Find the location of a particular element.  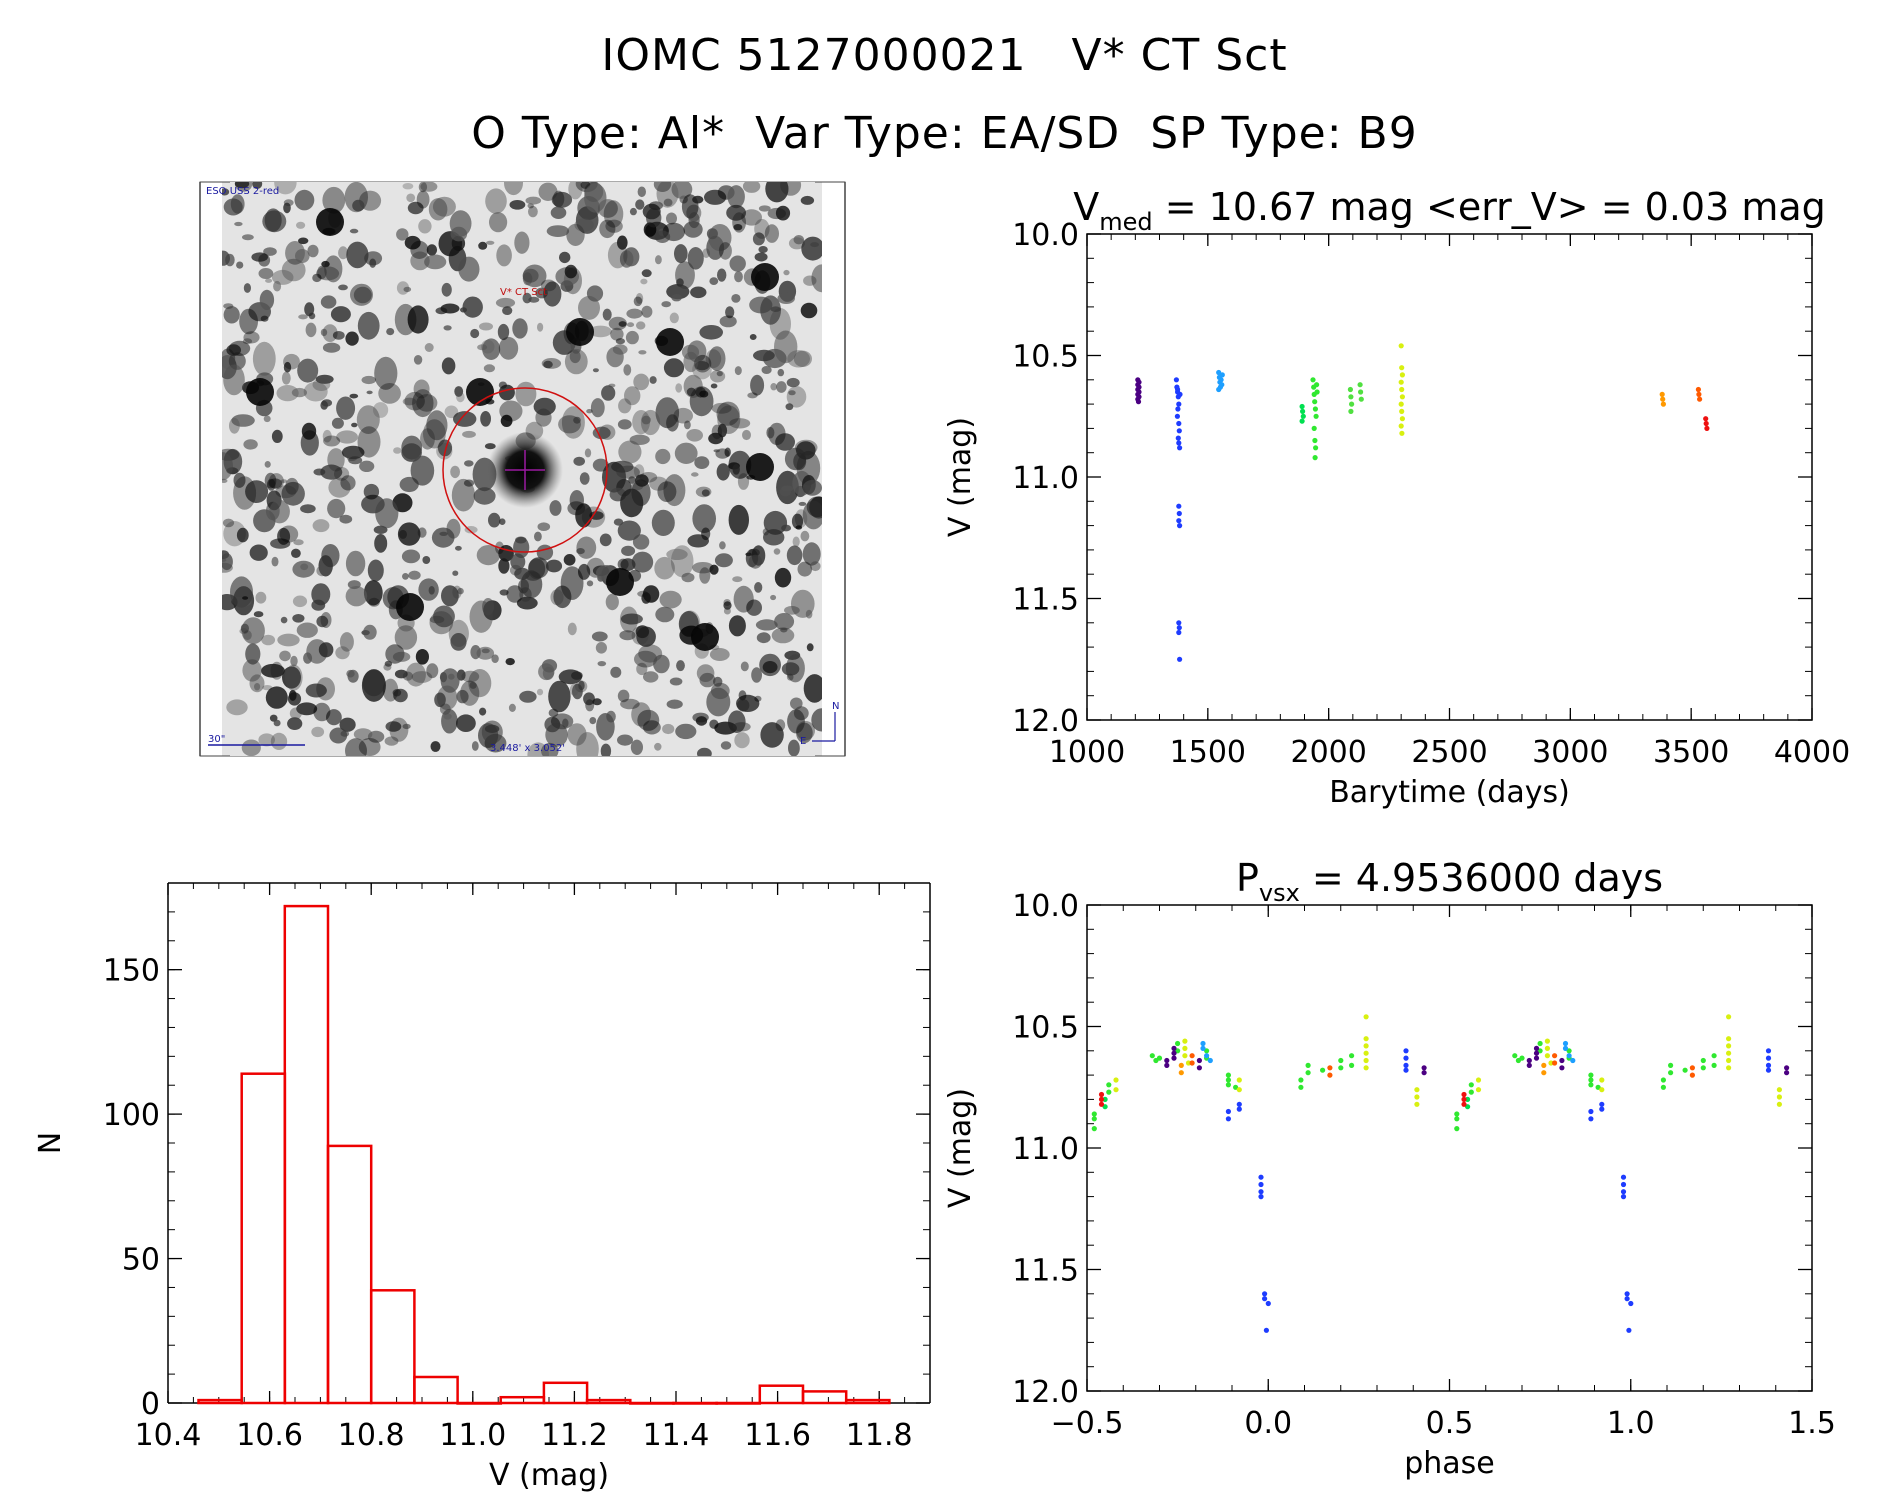

y-tick-label: 10.5 is located at coordinates (1045, 357).